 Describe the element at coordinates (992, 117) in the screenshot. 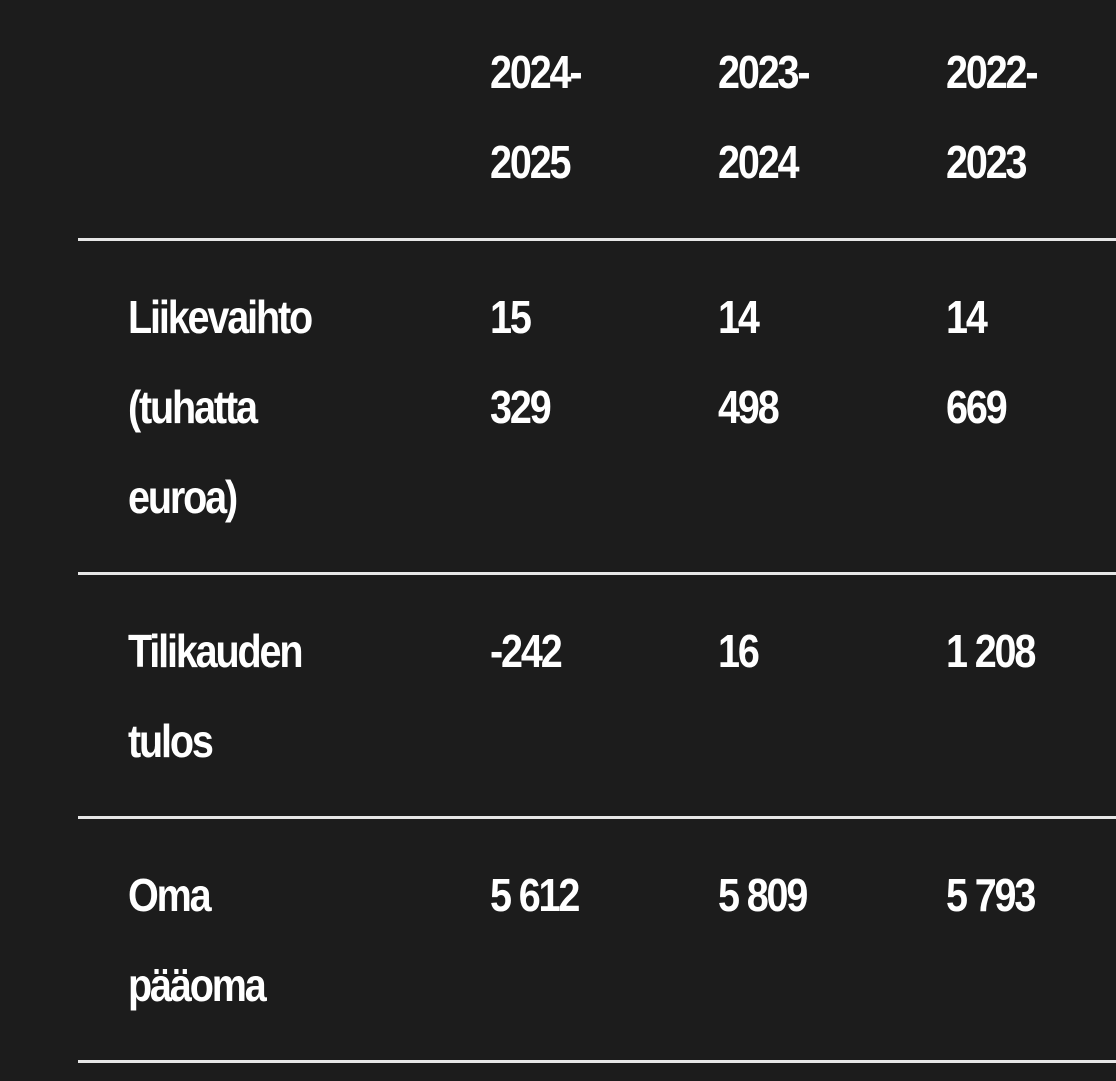

I see `column-header: 2022- 2023` at that location.